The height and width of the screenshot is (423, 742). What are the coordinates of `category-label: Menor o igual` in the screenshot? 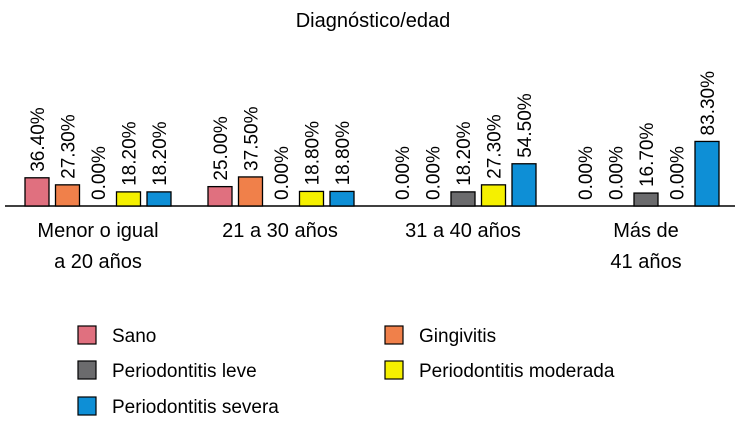 It's located at (97, 231).